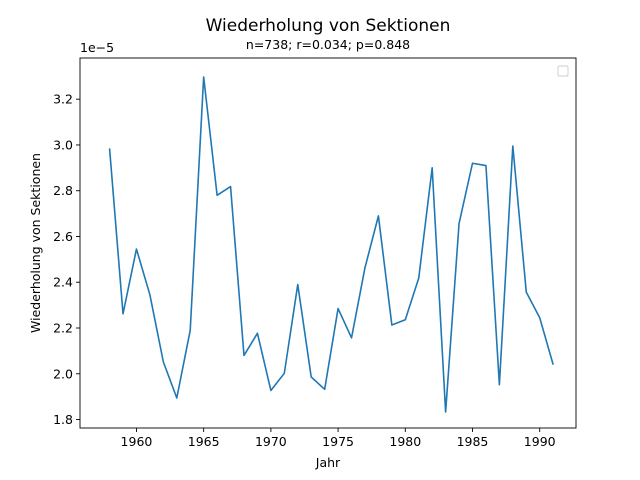  I want to click on y-tick-label: 1.8, so click(63, 419).